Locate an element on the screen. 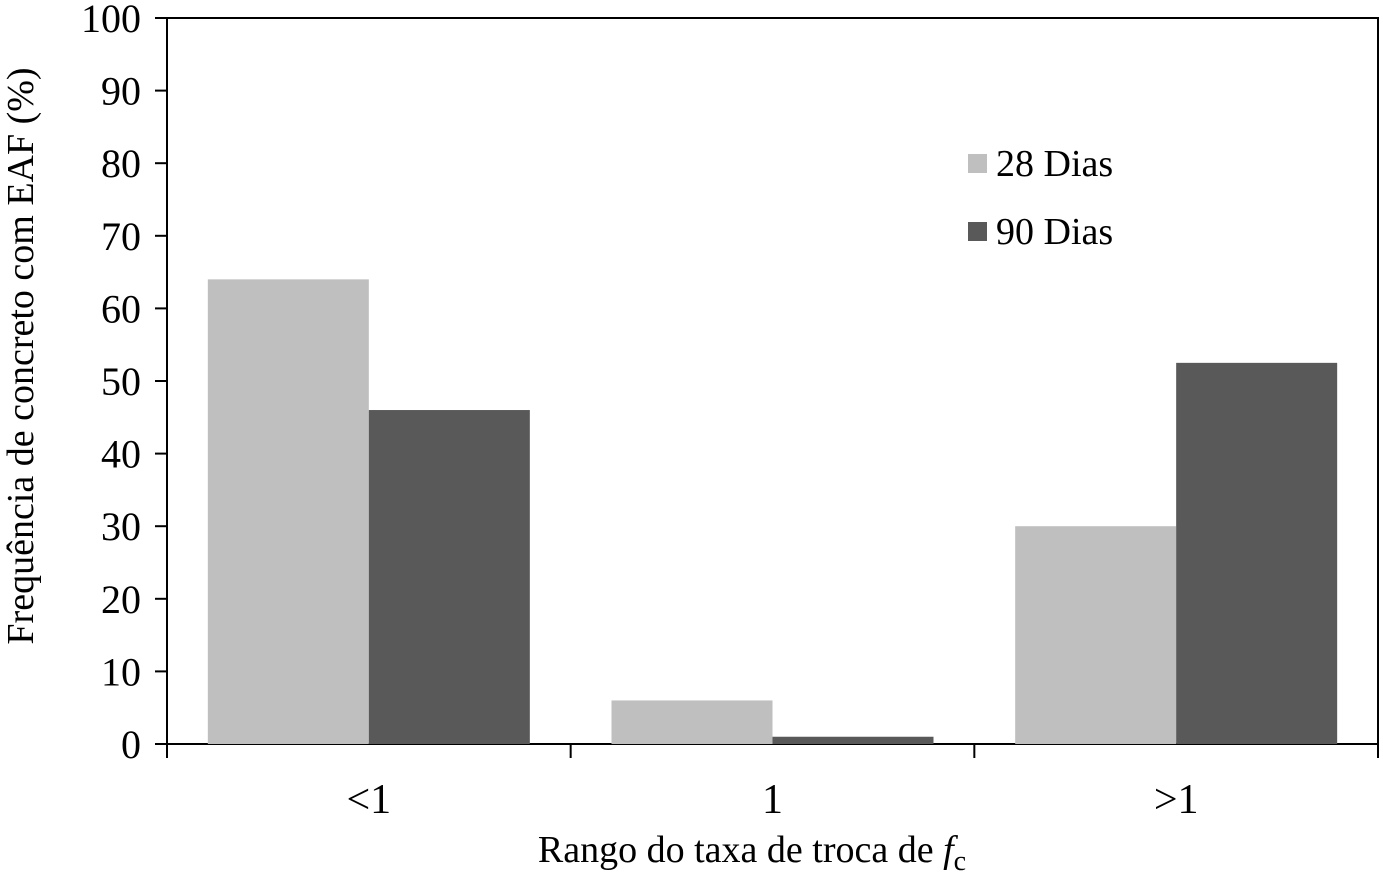 This screenshot has width=1383, height=872. y-tick-label: 30 is located at coordinates (121, 526).